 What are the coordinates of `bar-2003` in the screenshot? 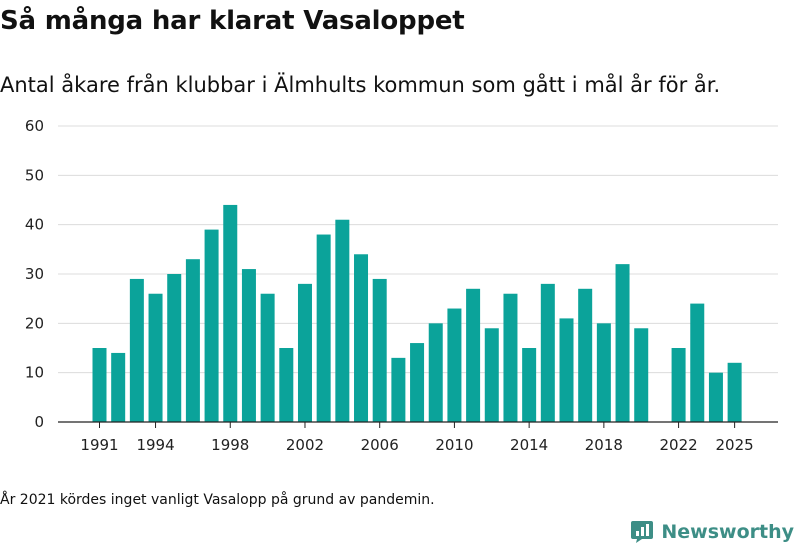 It's located at (323, 328).